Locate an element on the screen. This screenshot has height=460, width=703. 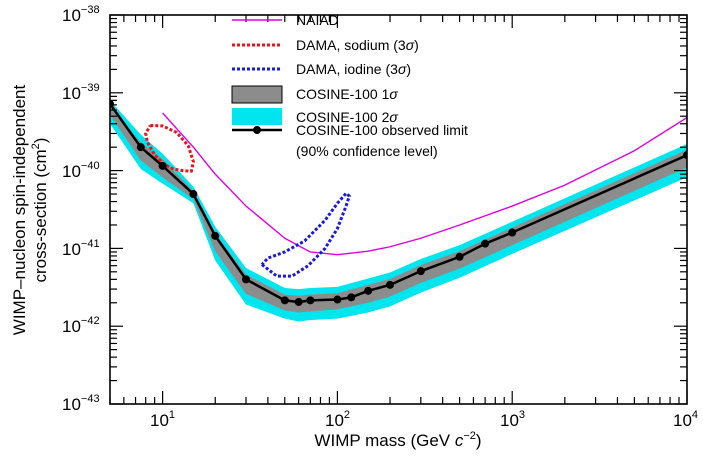
y-tick-label: 10−40 is located at coordinates (81, 170).